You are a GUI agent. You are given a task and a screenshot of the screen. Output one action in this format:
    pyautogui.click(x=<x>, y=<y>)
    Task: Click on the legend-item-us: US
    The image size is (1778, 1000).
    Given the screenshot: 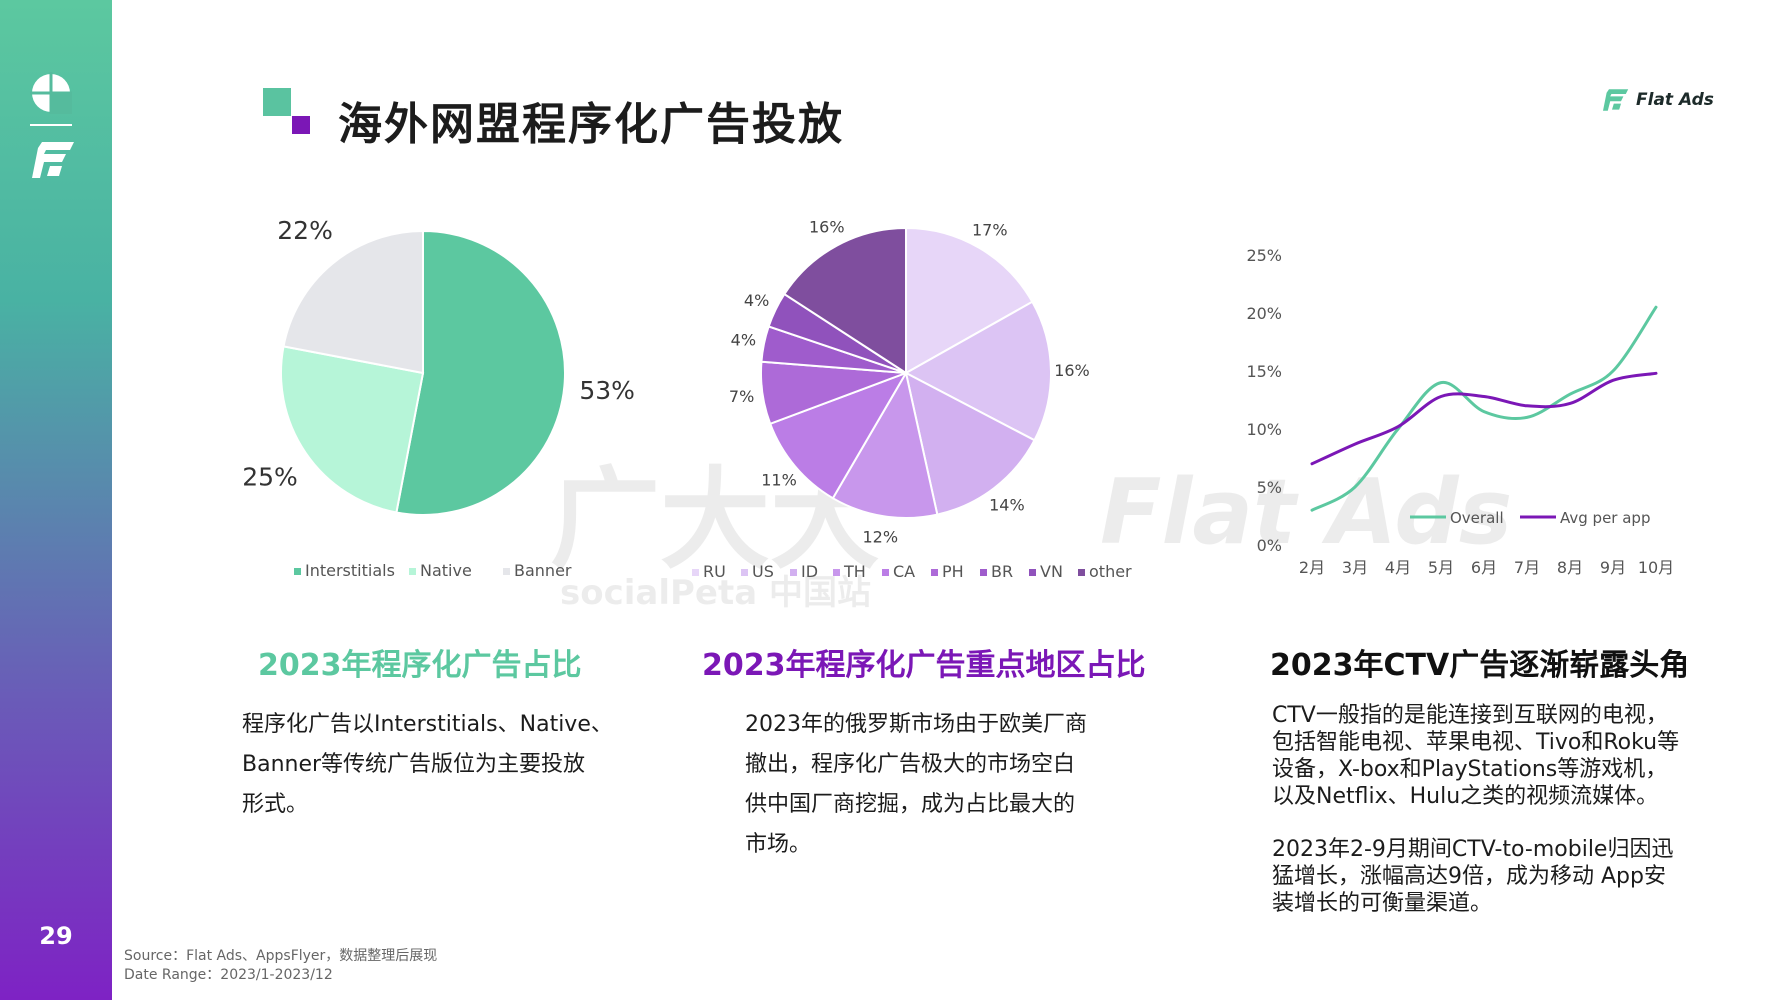 What is the action you would take?
    pyautogui.click(x=763, y=571)
    